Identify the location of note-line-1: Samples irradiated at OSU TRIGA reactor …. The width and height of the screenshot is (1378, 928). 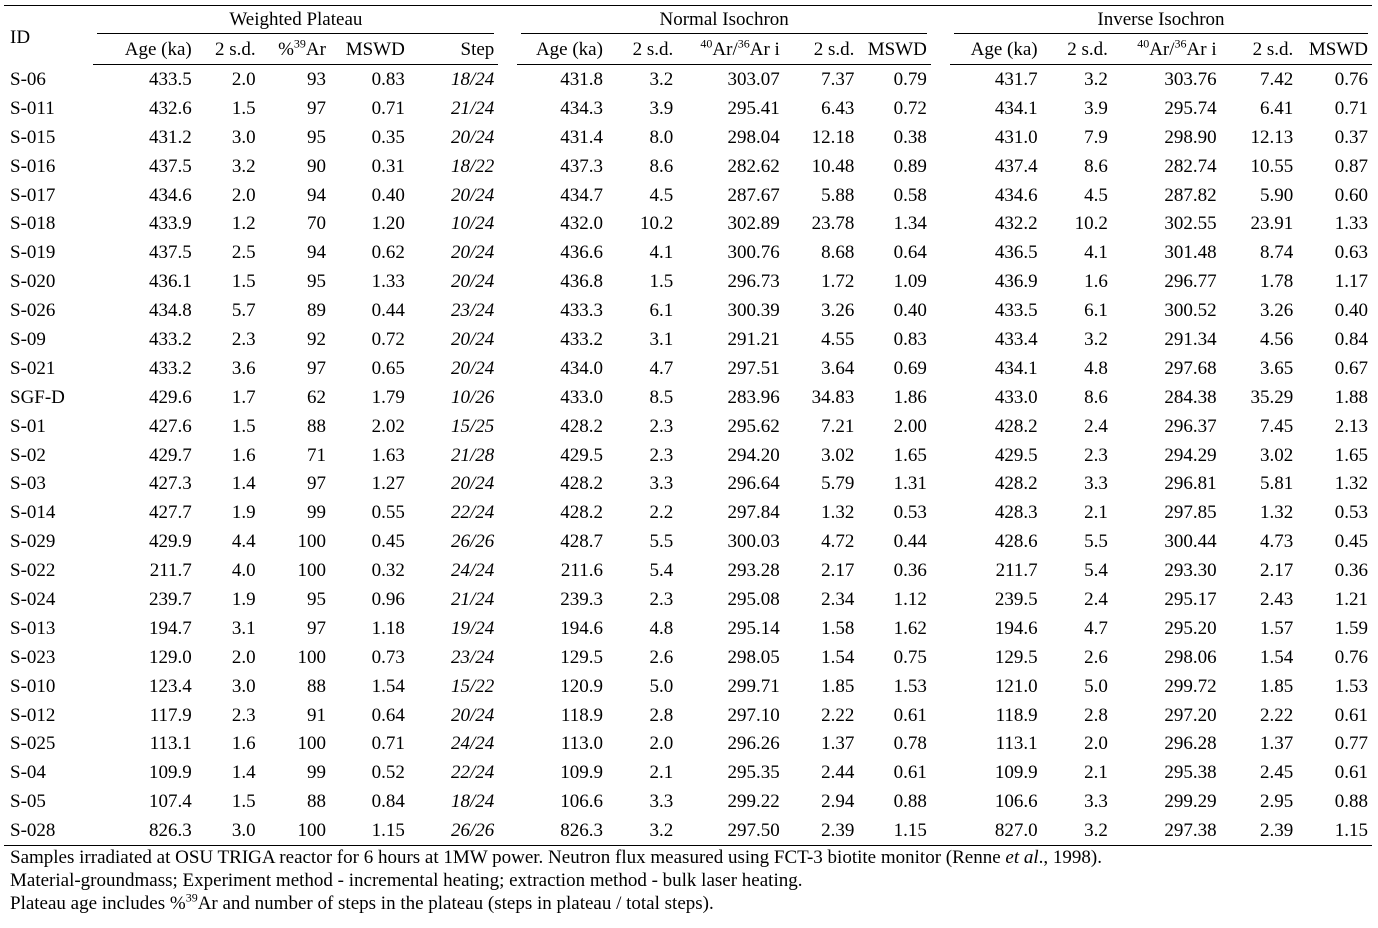
(556, 857).